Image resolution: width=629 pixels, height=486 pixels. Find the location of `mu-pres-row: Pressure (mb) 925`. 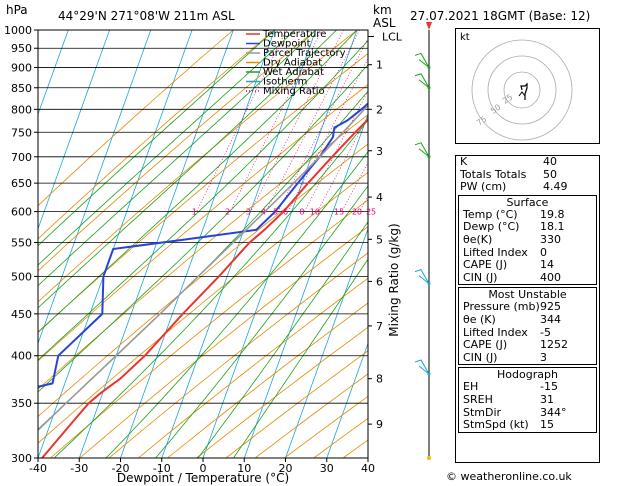

mu-pres-row: Pressure (mb) 925 is located at coordinates (527, 307).